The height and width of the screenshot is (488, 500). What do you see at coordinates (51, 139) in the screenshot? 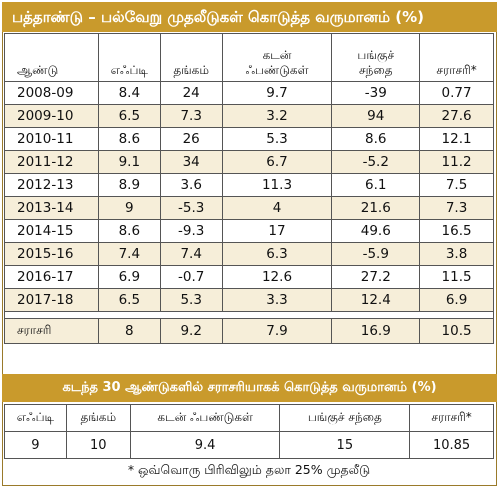
I see `cell-year: 2010-11` at bounding box center [51, 139].